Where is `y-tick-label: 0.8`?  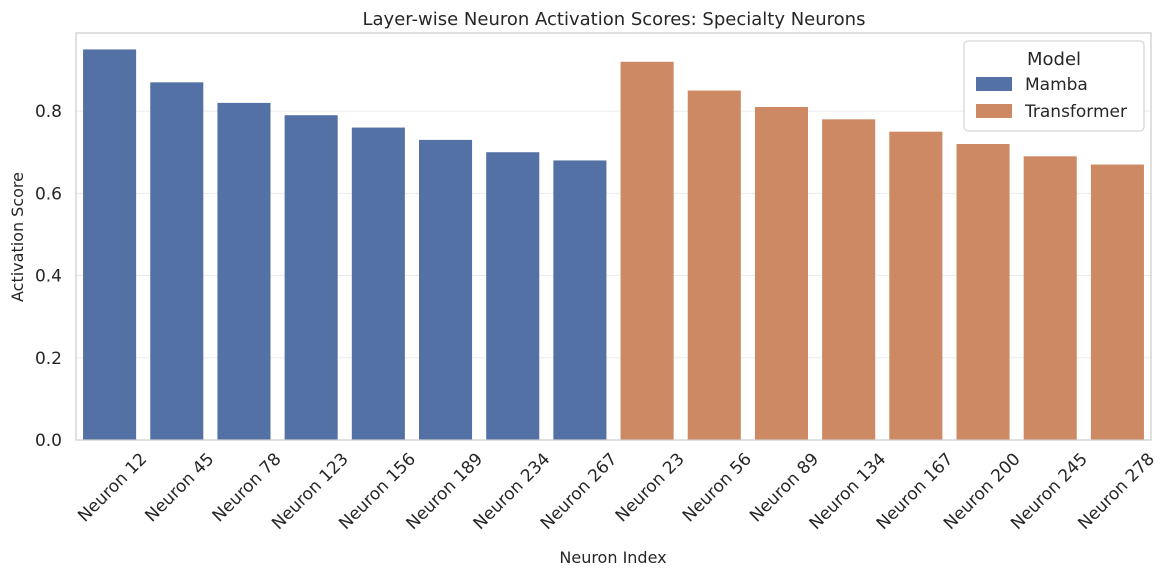 y-tick-label: 0.8 is located at coordinates (48, 112).